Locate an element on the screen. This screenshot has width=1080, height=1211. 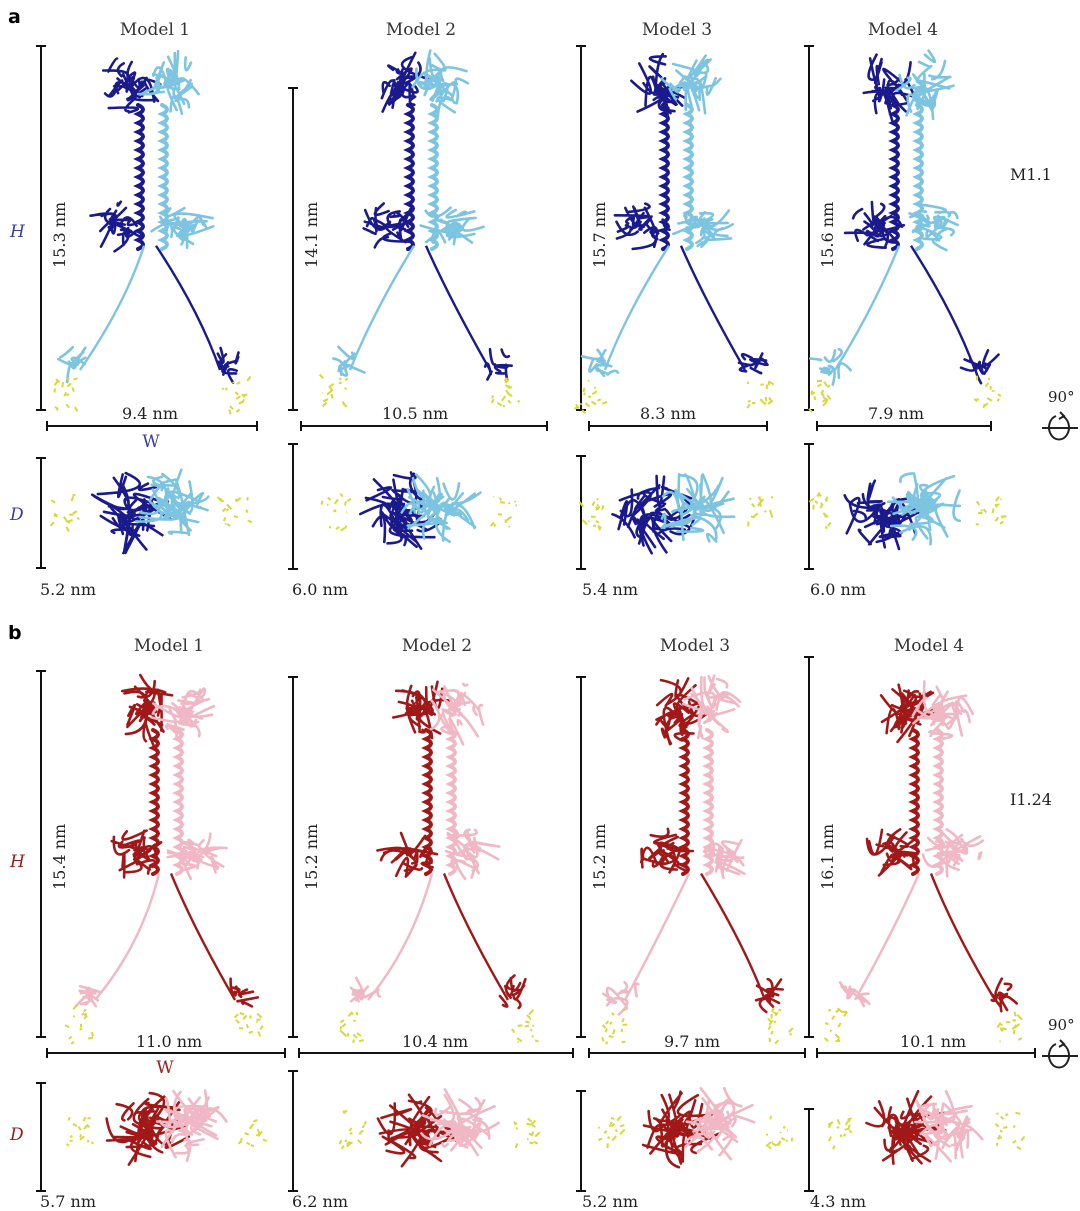
panel-a-model-1-depth-label: 5.2 nm is located at coordinates (68, 589).